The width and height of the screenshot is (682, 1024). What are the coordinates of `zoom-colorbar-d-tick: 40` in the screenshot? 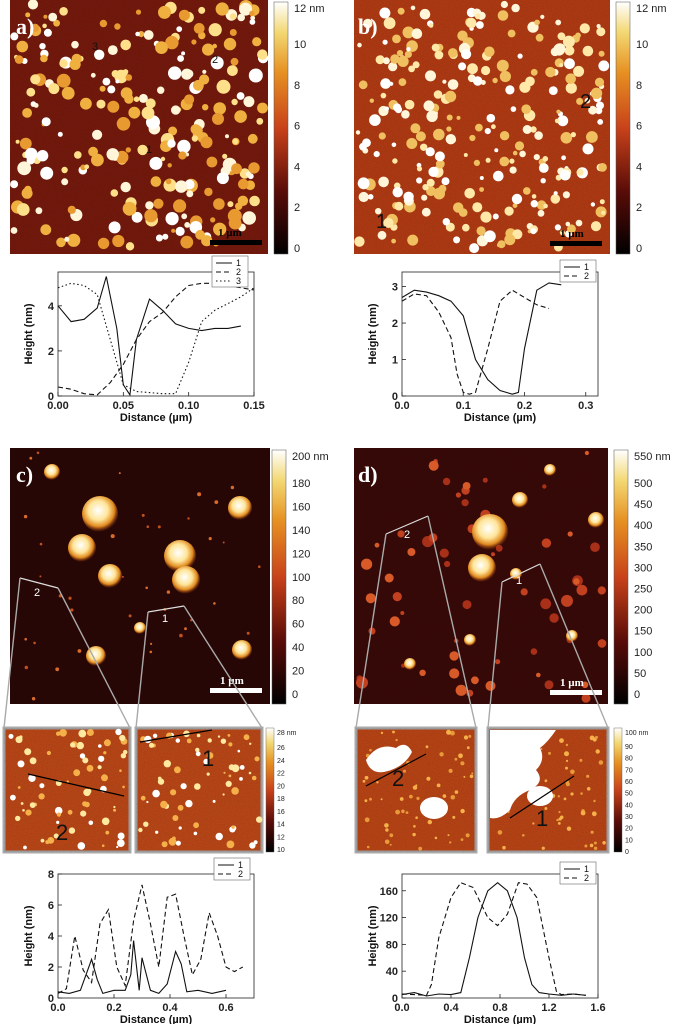 It's located at (629, 805).